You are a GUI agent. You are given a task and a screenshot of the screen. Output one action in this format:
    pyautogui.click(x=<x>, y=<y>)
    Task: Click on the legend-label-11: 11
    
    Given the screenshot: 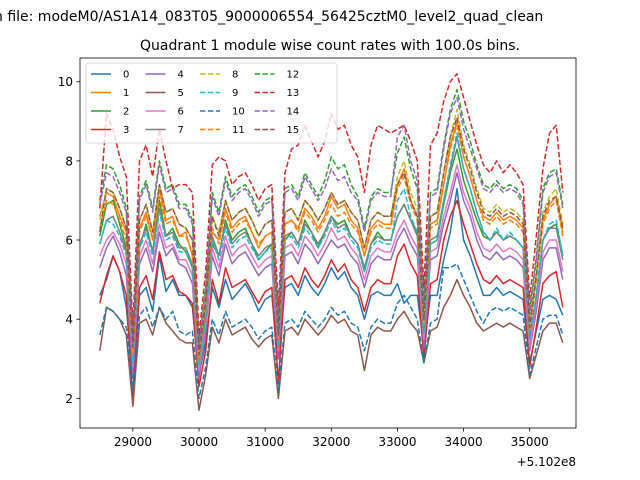 What is the action you would take?
    pyautogui.click(x=238, y=130)
    